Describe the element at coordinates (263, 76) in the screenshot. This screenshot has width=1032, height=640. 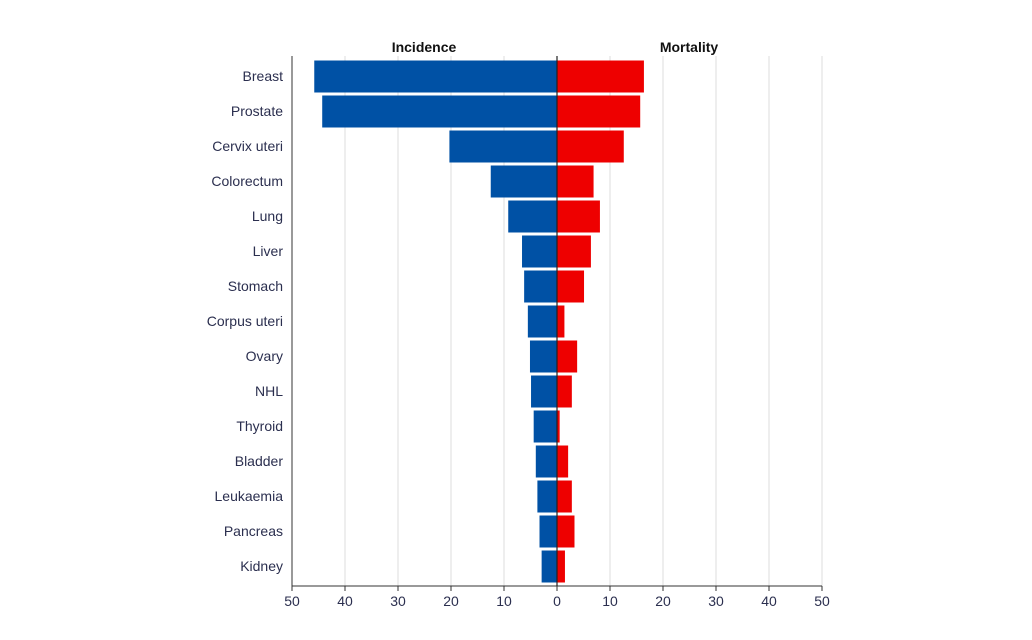
I see `category-label: Breast` at that location.